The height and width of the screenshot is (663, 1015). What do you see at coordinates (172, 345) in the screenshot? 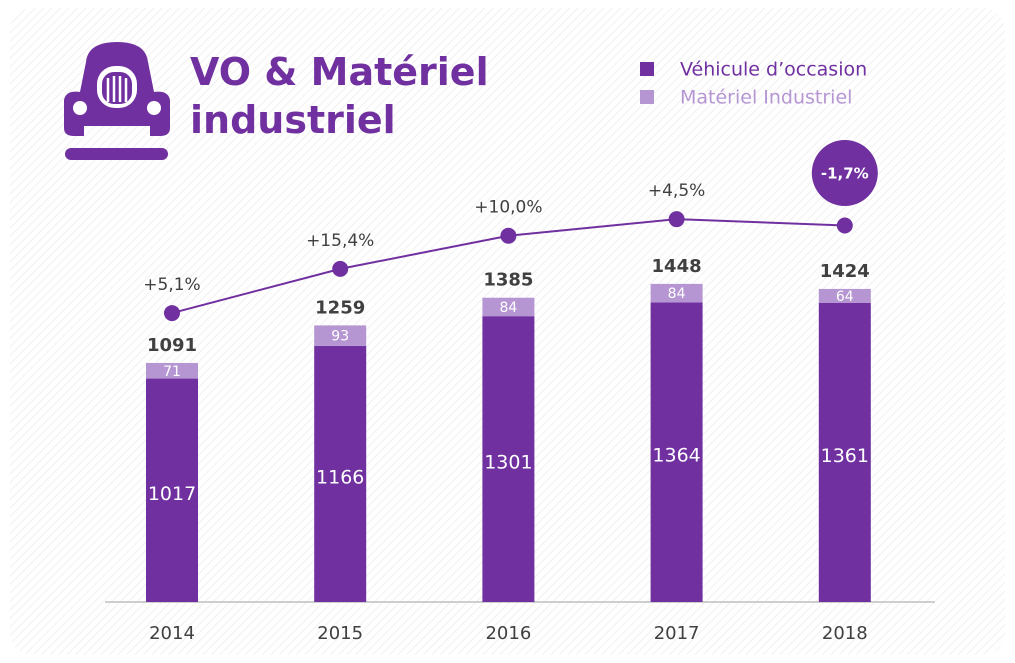
I see `total-label: 1091` at bounding box center [172, 345].